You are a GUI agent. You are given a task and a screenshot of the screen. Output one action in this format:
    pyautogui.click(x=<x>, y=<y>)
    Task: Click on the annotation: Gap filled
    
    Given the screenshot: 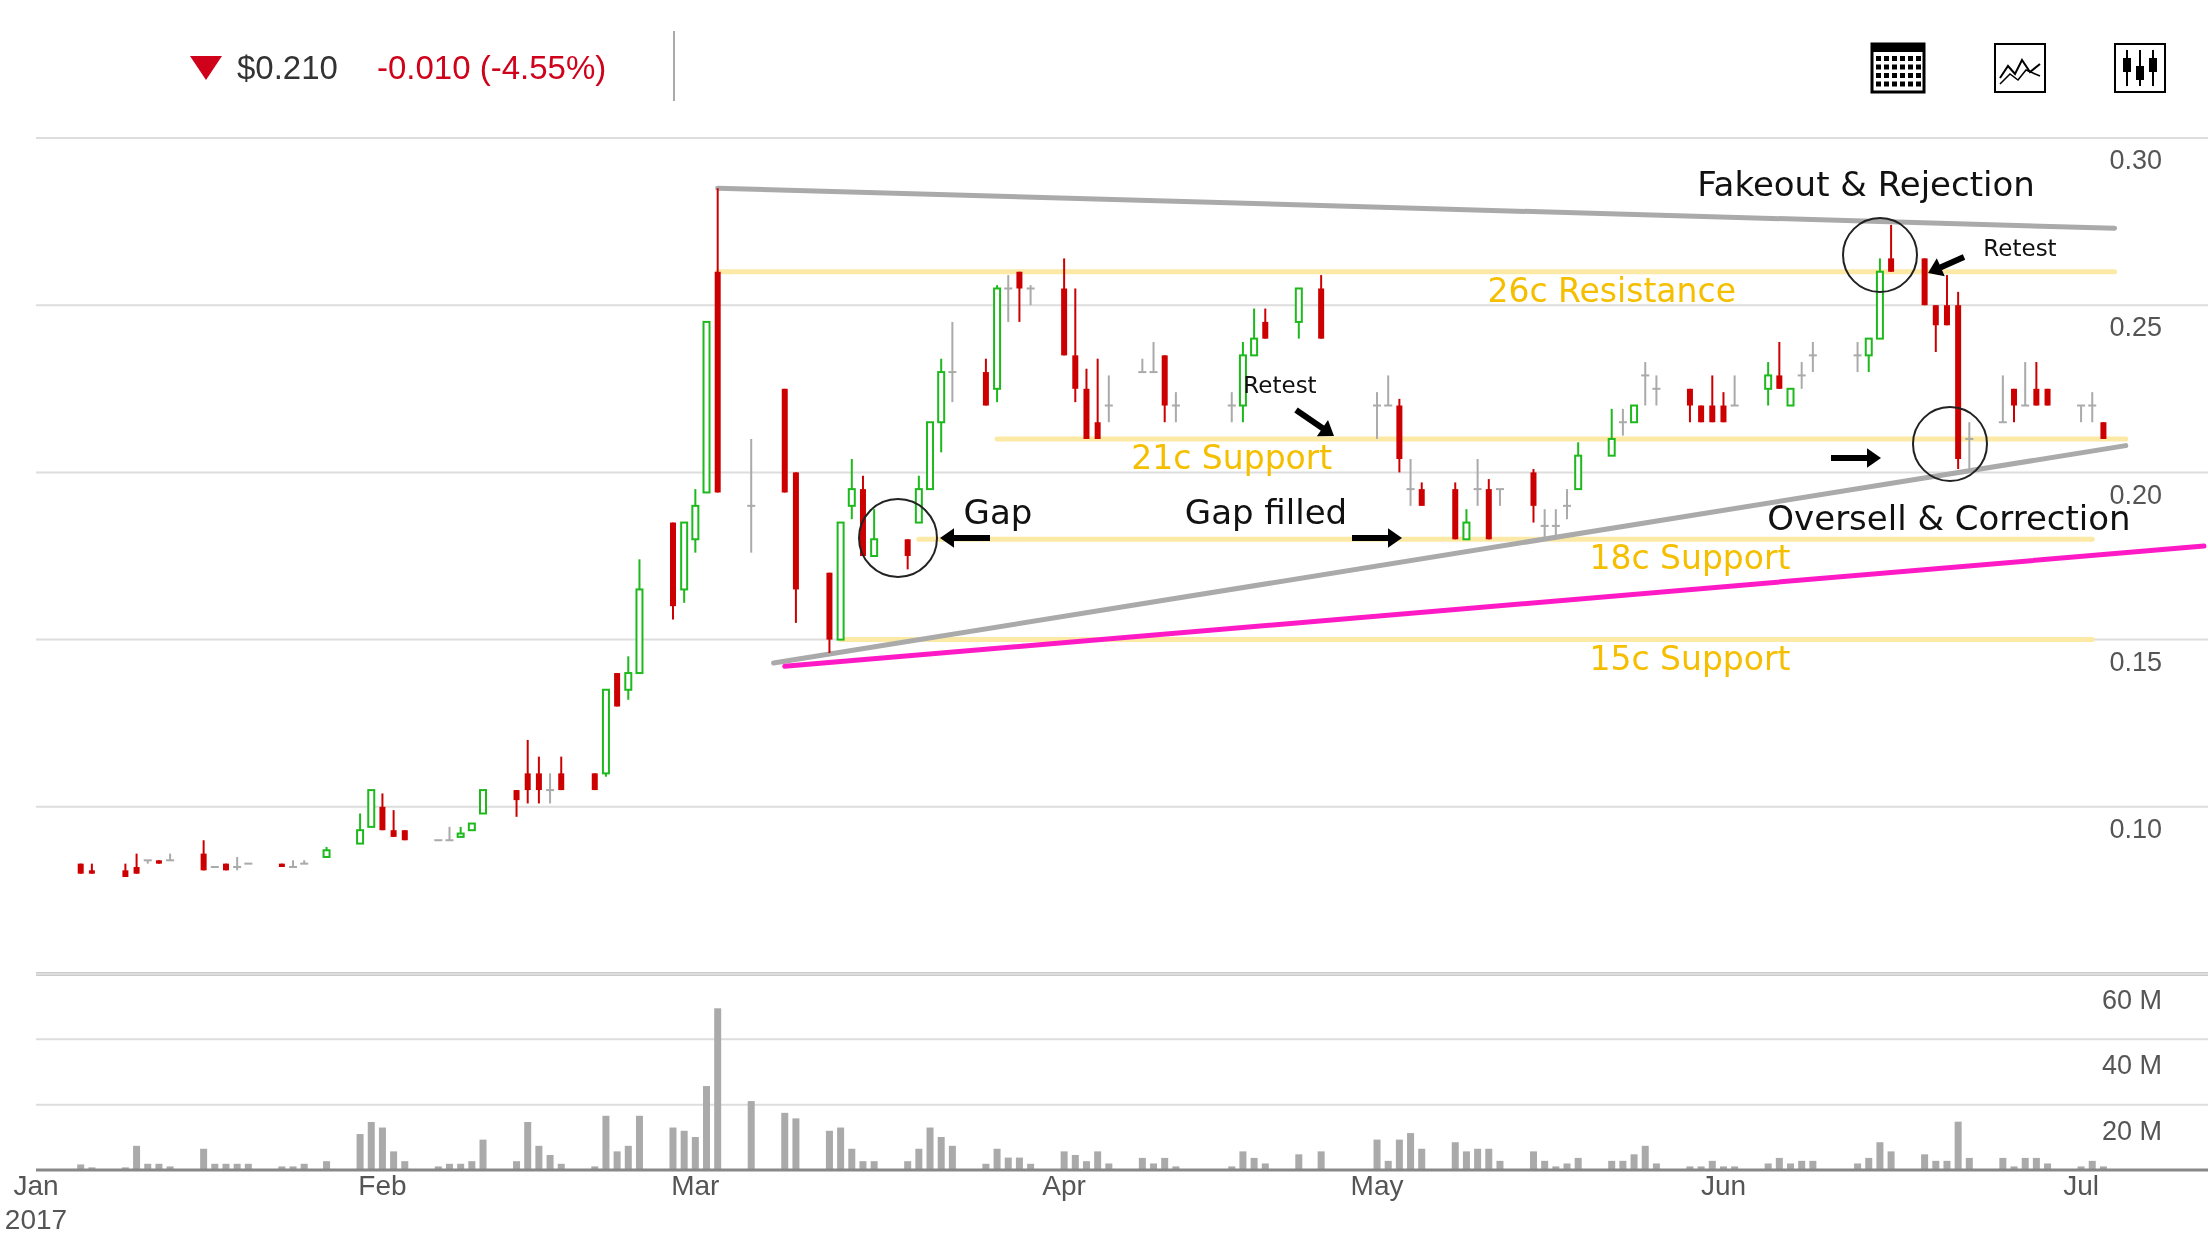 What is the action you would take?
    pyautogui.click(x=1266, y=511)
    